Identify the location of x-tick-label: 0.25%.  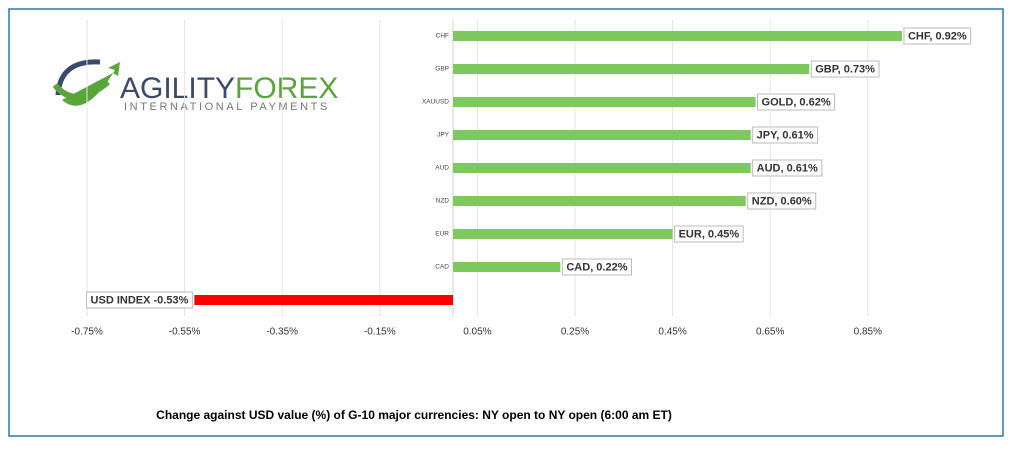
(575, 332).